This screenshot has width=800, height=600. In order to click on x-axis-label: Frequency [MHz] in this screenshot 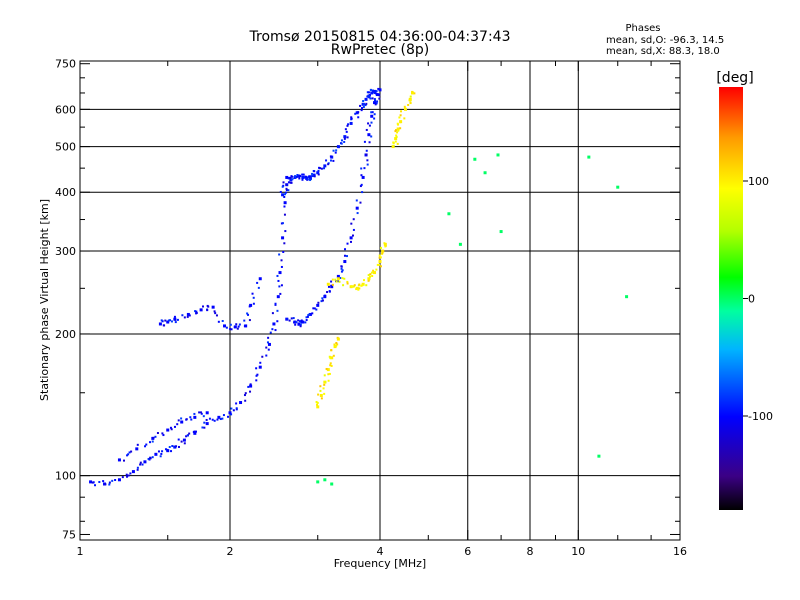, I will do `click(380, 563)`.